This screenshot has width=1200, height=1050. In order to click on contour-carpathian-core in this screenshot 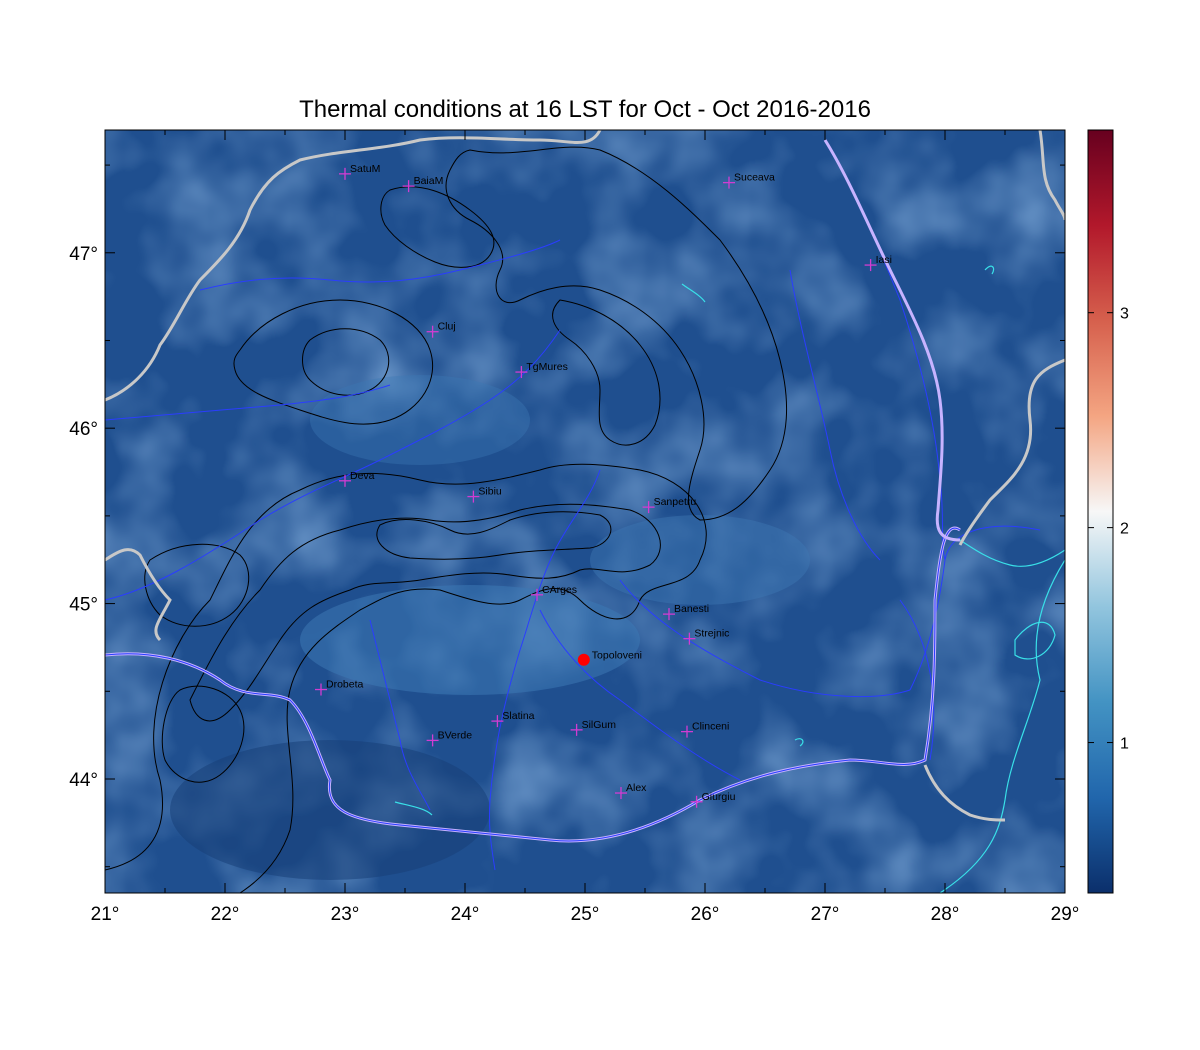, I will do `click(494, 535)`.